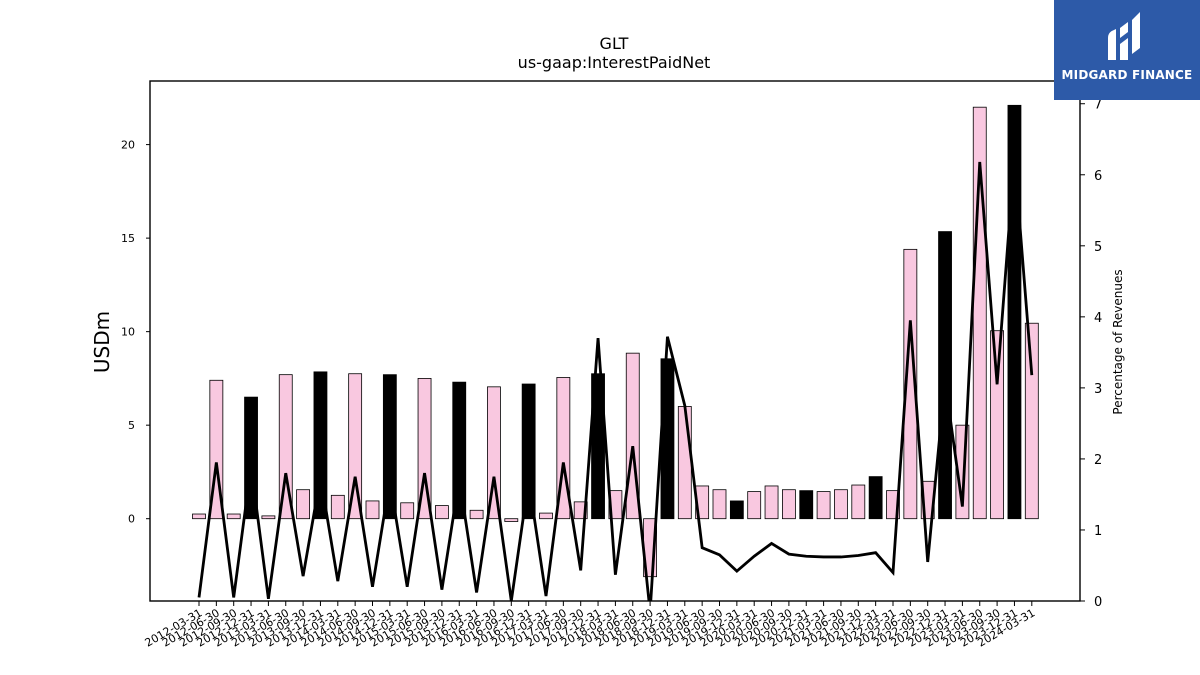 The height and width of the screenshot is (675, 1200). Describe the element at coordinates (1098, 389) in the screenshot. I see `right-tick-label: 3` at that location.